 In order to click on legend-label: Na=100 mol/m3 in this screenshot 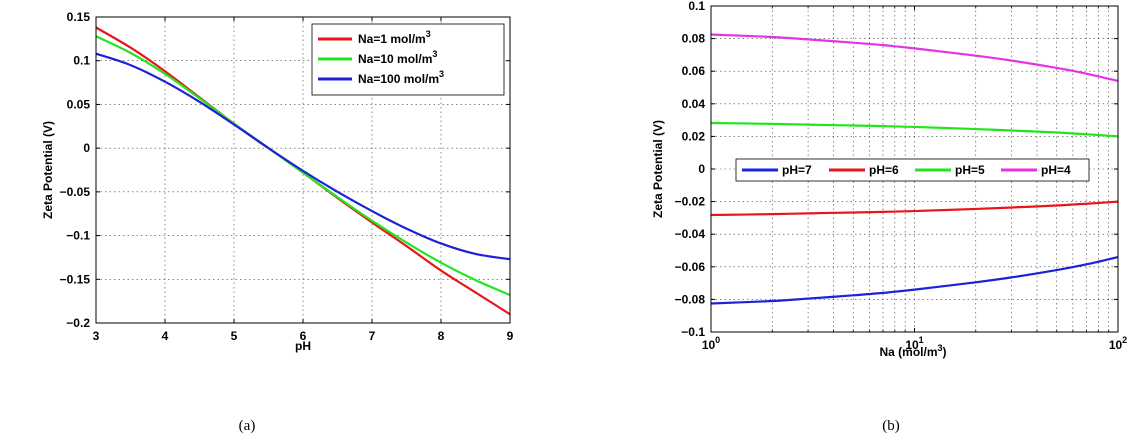, I will do `click(401, 77)`.